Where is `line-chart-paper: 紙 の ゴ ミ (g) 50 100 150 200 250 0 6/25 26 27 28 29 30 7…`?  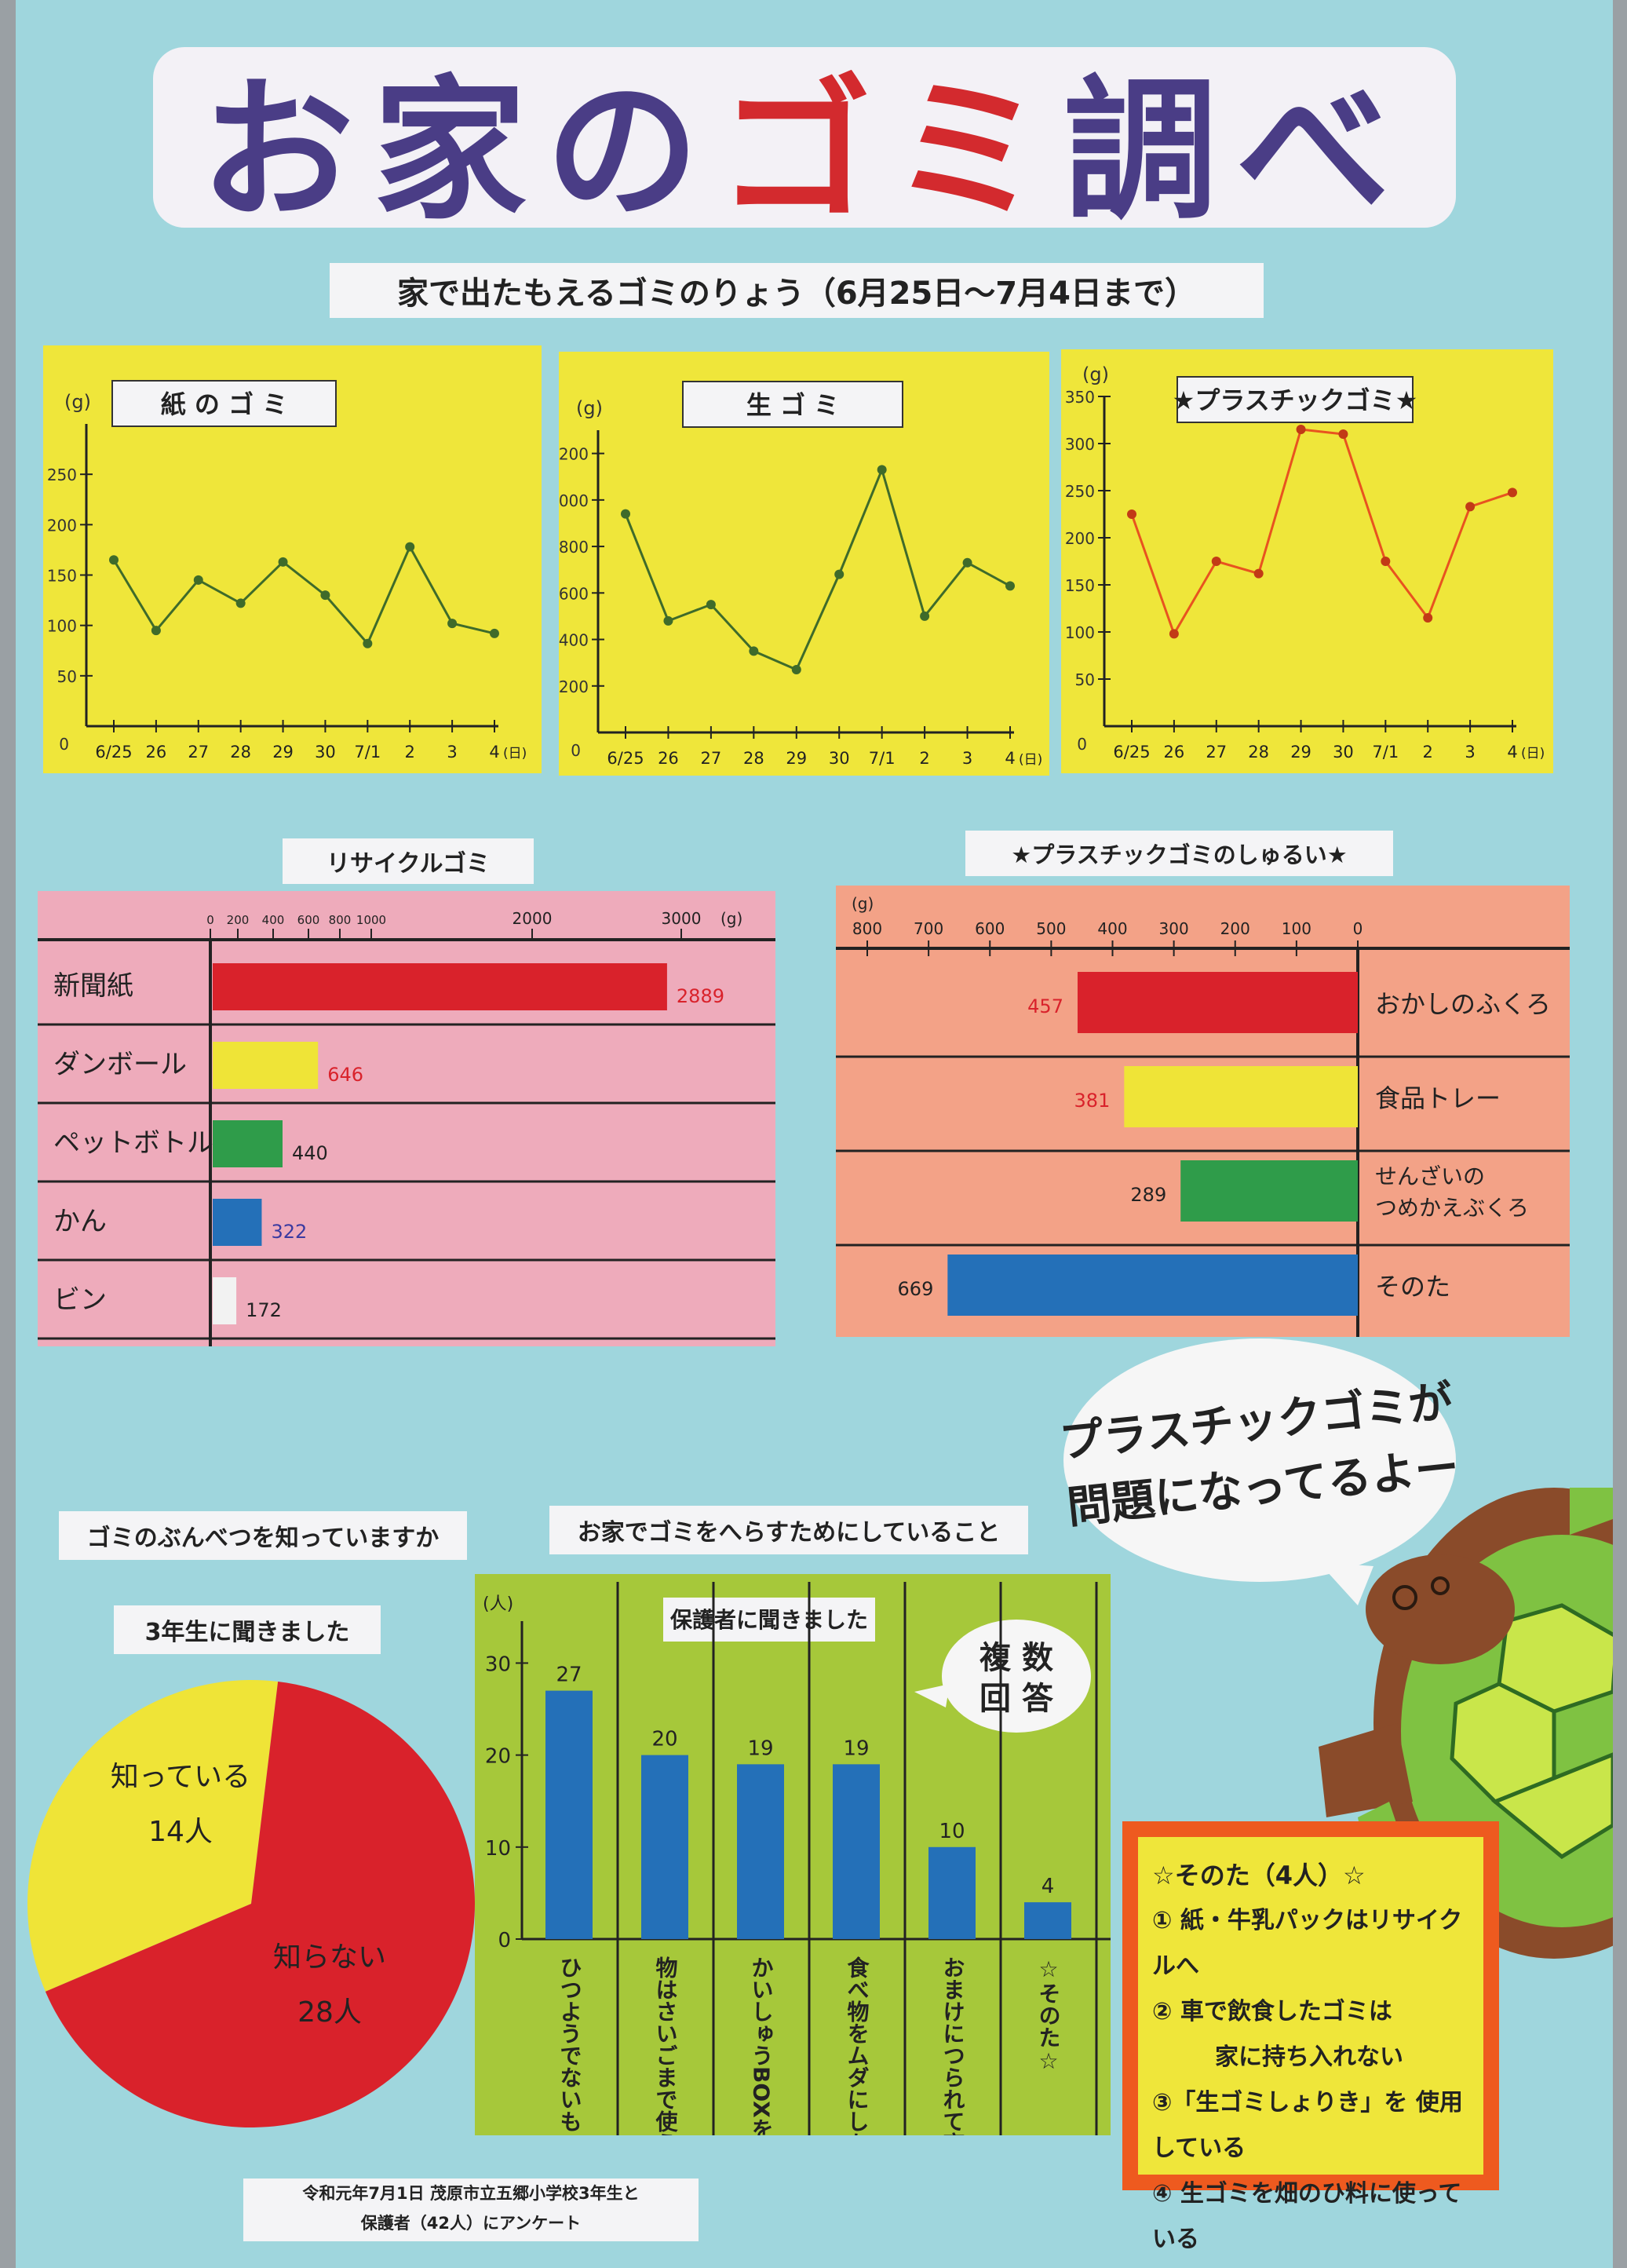
line-chart-paper: 紙 の ゴ ミ (g) 50 100 150 200 250 0 6/25 26 27 28 29 30 7… is located at coordinates (292, 559).